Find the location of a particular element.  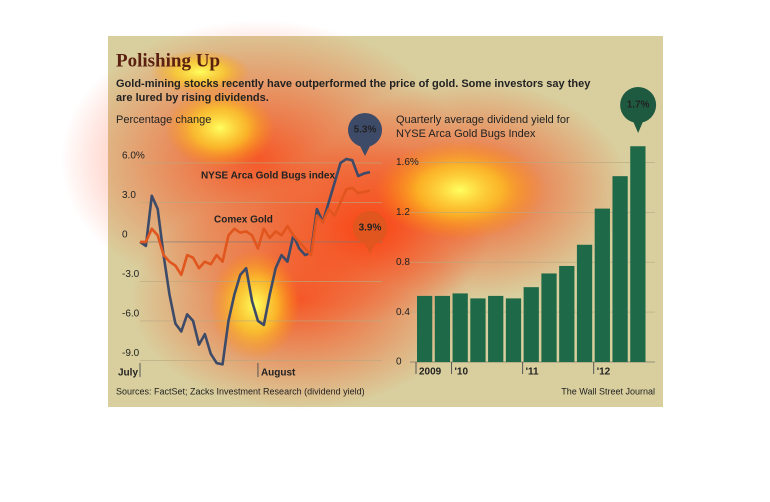

left-chart-title: Percentage change is located at coordinates (163, 120).